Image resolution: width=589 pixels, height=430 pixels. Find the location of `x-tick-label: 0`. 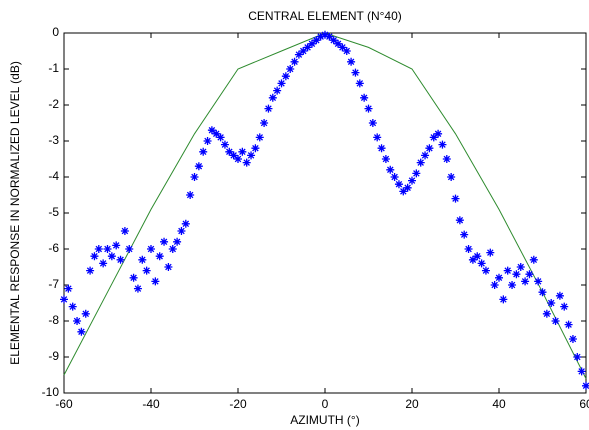

x-tick-label: 0 is located at coordinates (325, 404).